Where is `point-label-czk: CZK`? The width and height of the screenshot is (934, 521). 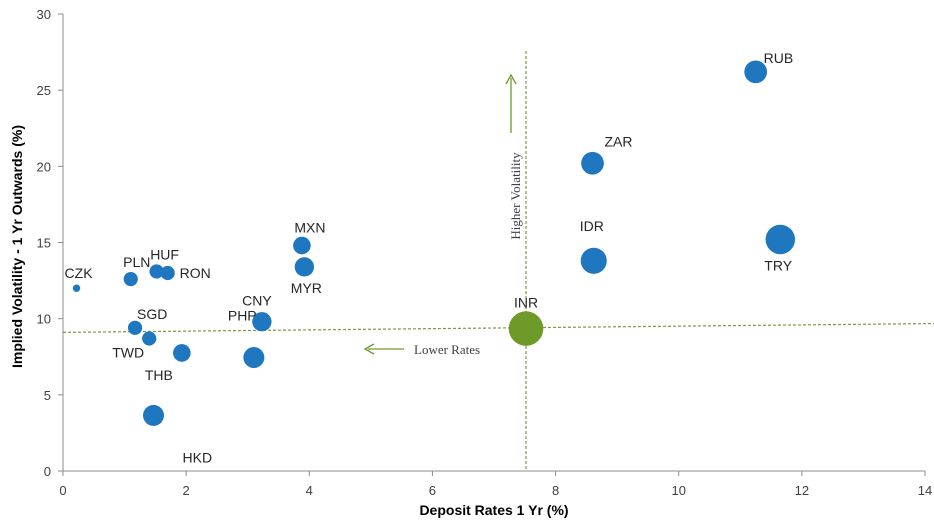
point-label-czk: CZK is located at coordinates (79, 273).